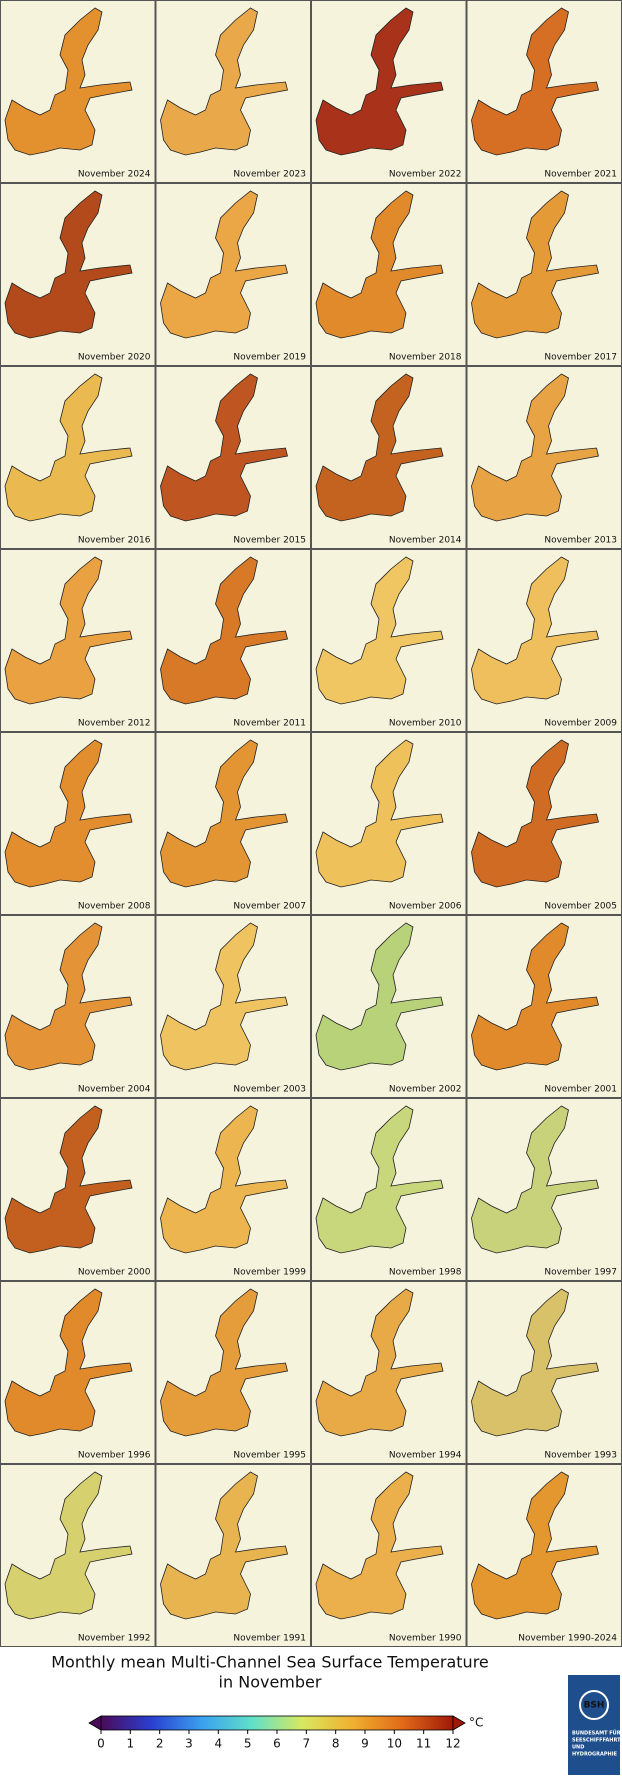 The image size is (622, 1783). Describe the element at coordinates (394, 1744) in the screenshot. I see `colorbar-tick-label: 10` at that location.